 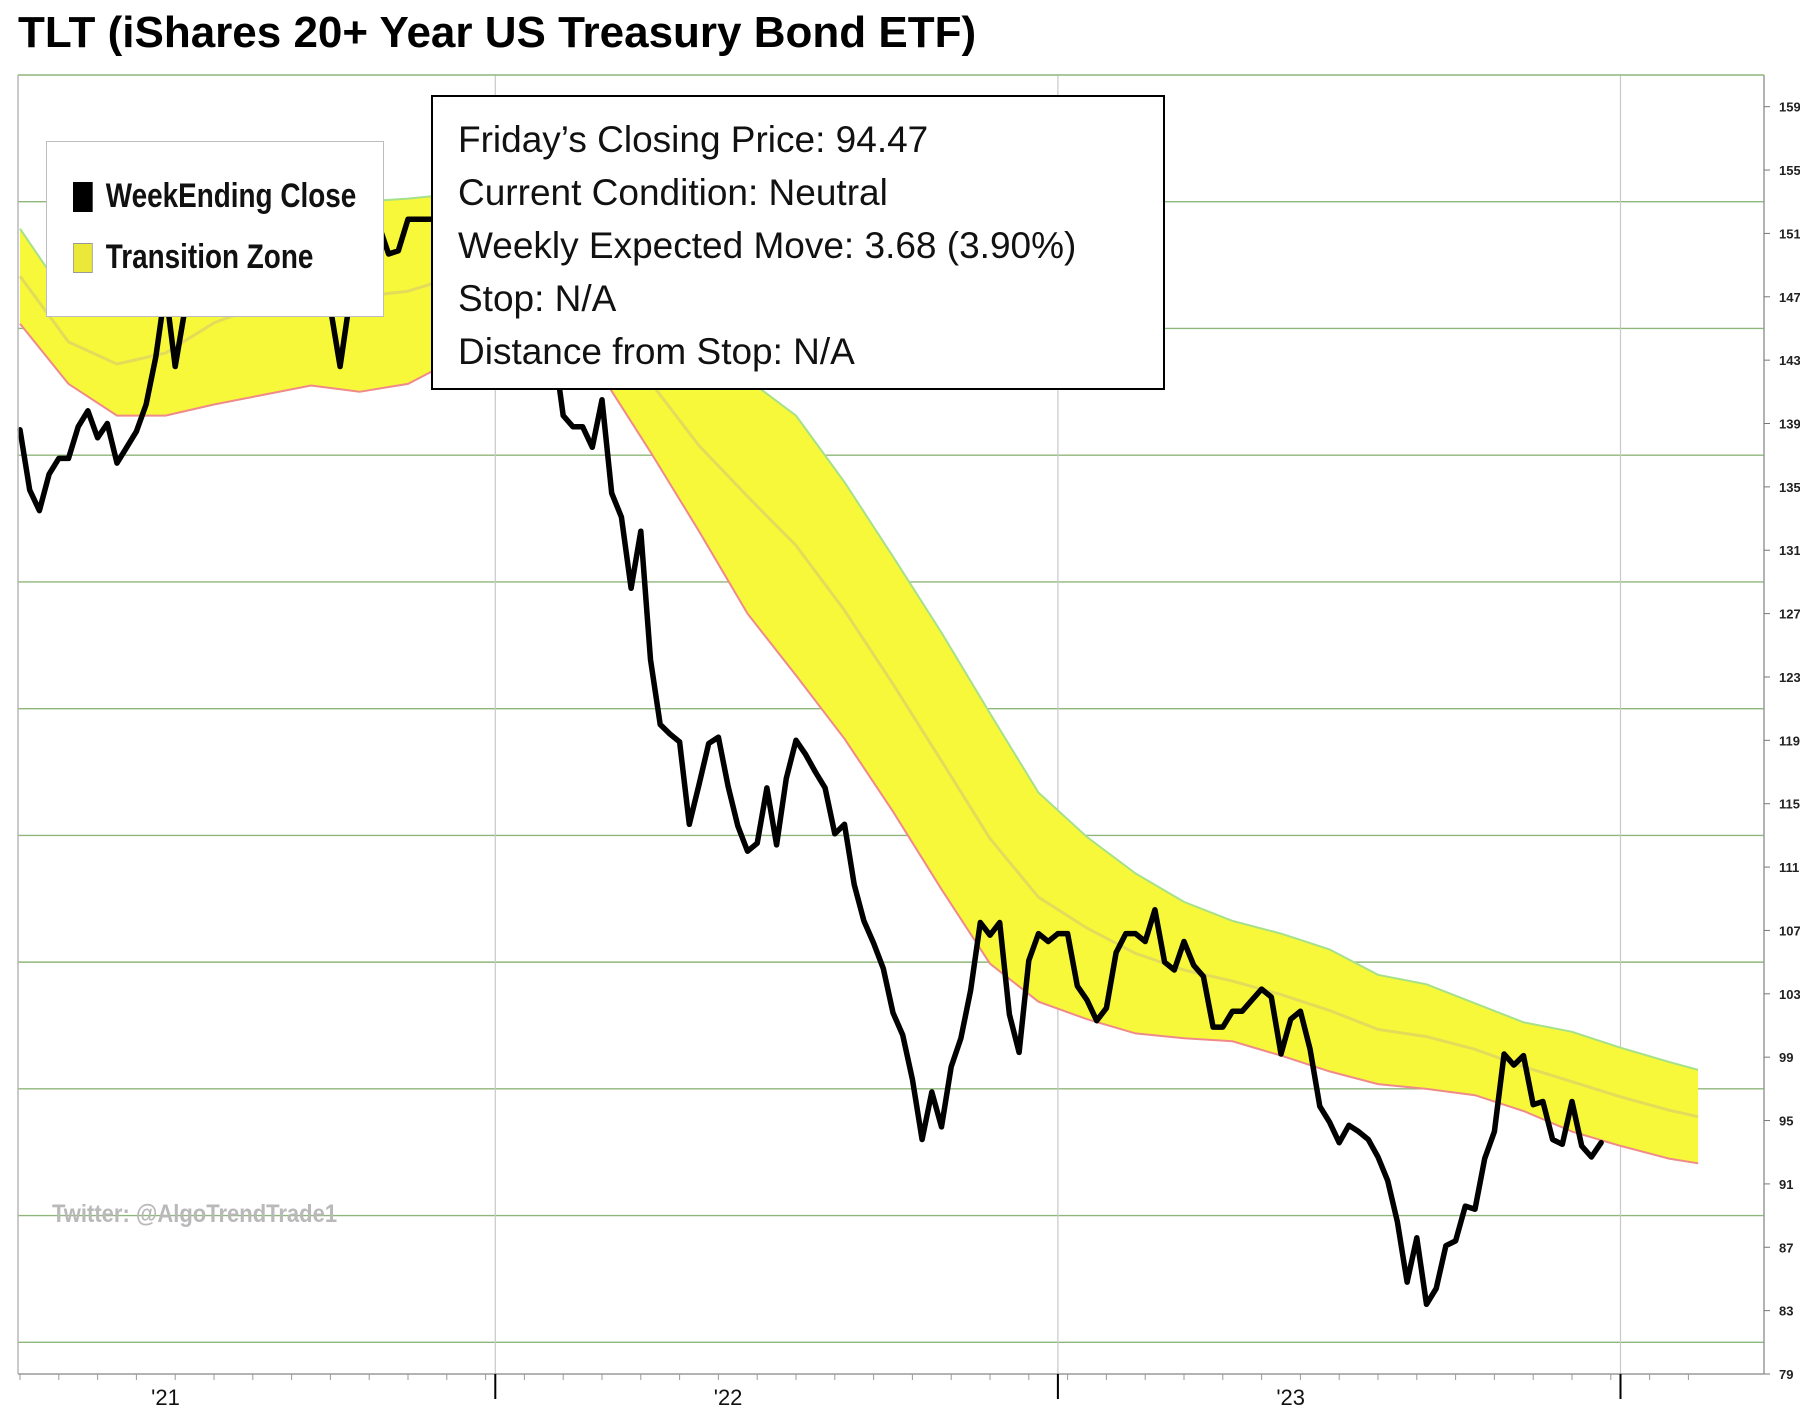 What do you see at coordinates (1789, 930) in the screenshot?
I see `y-tick-label: 107` at bounding box center [1789, 930].